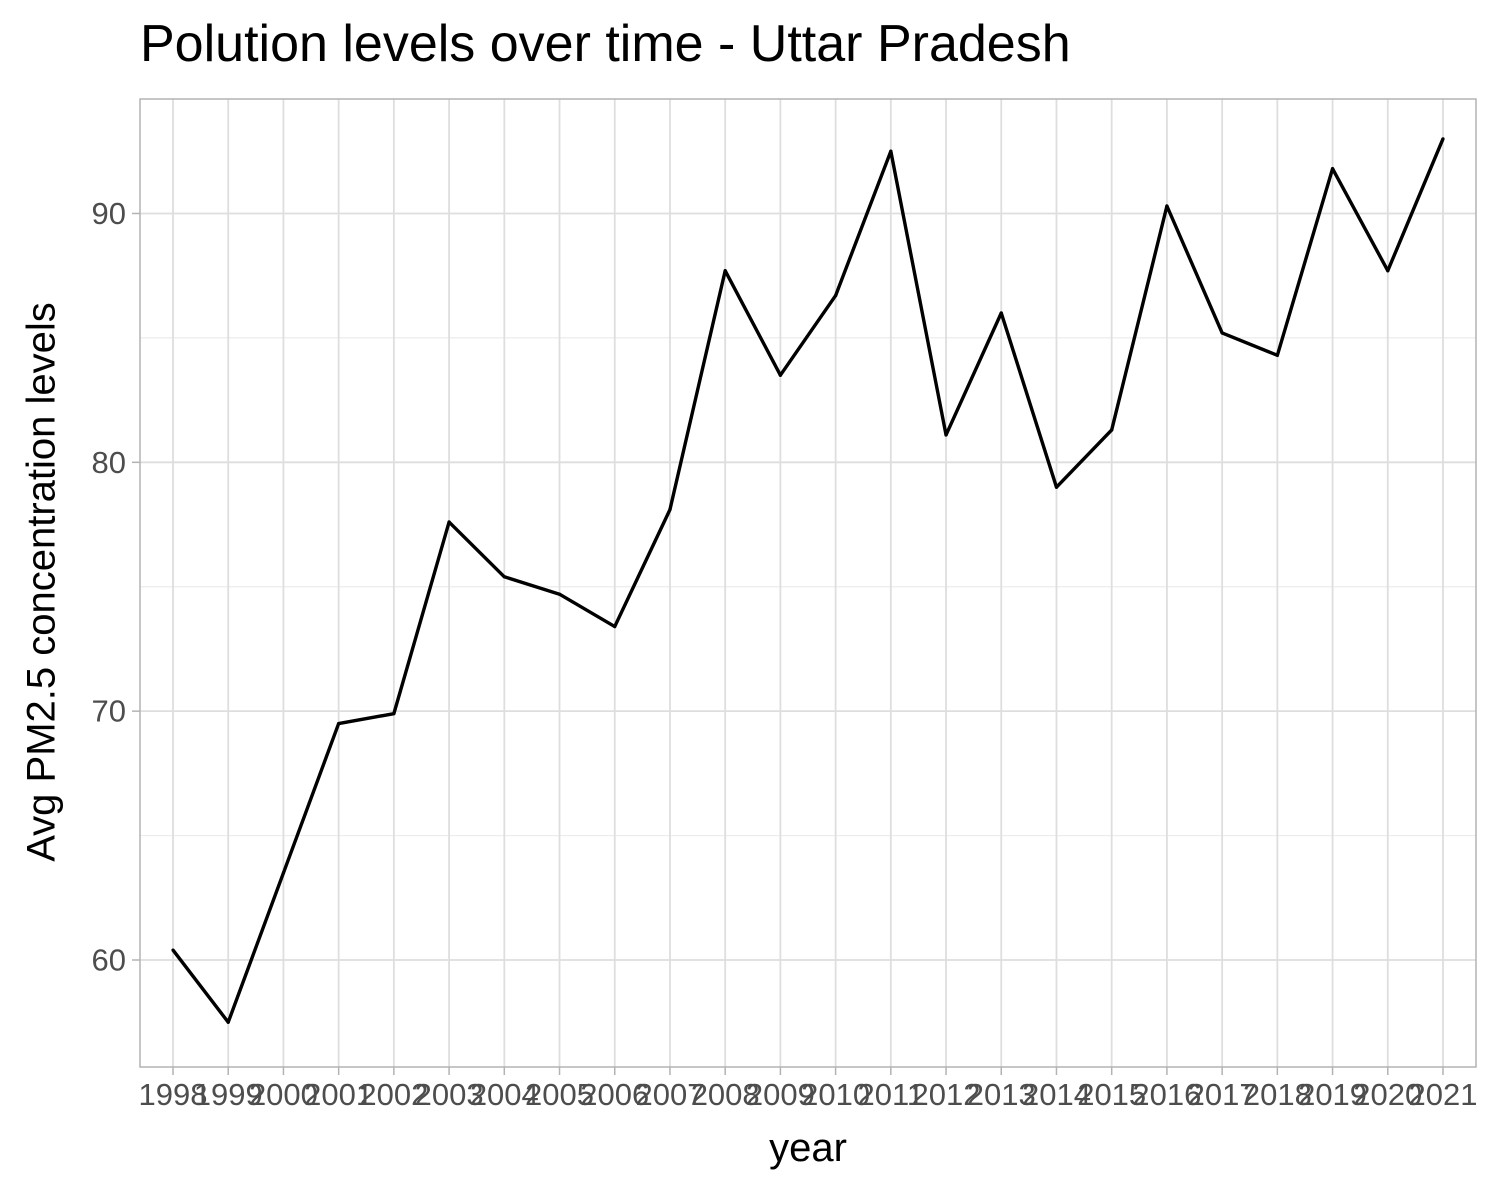 Image resolution: width=1500 pixels, height=1199 pixels. I want to click on x-tick-label: 2012, so click(946, 1094).